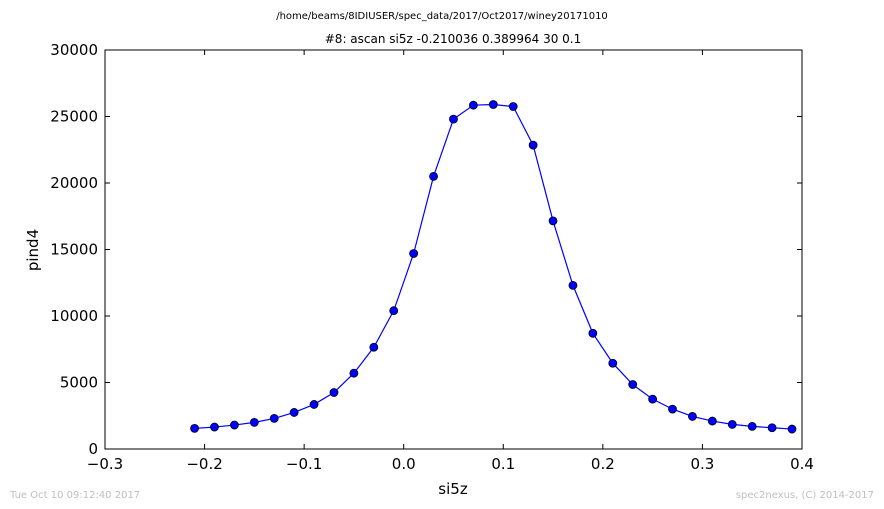 Image resolution: width=884 pixels, height=509 pixels. What do you see at coordinates (93, 449) in the screenshot?
I see `y-tick-label: 0` at bounding box center [93, 449].